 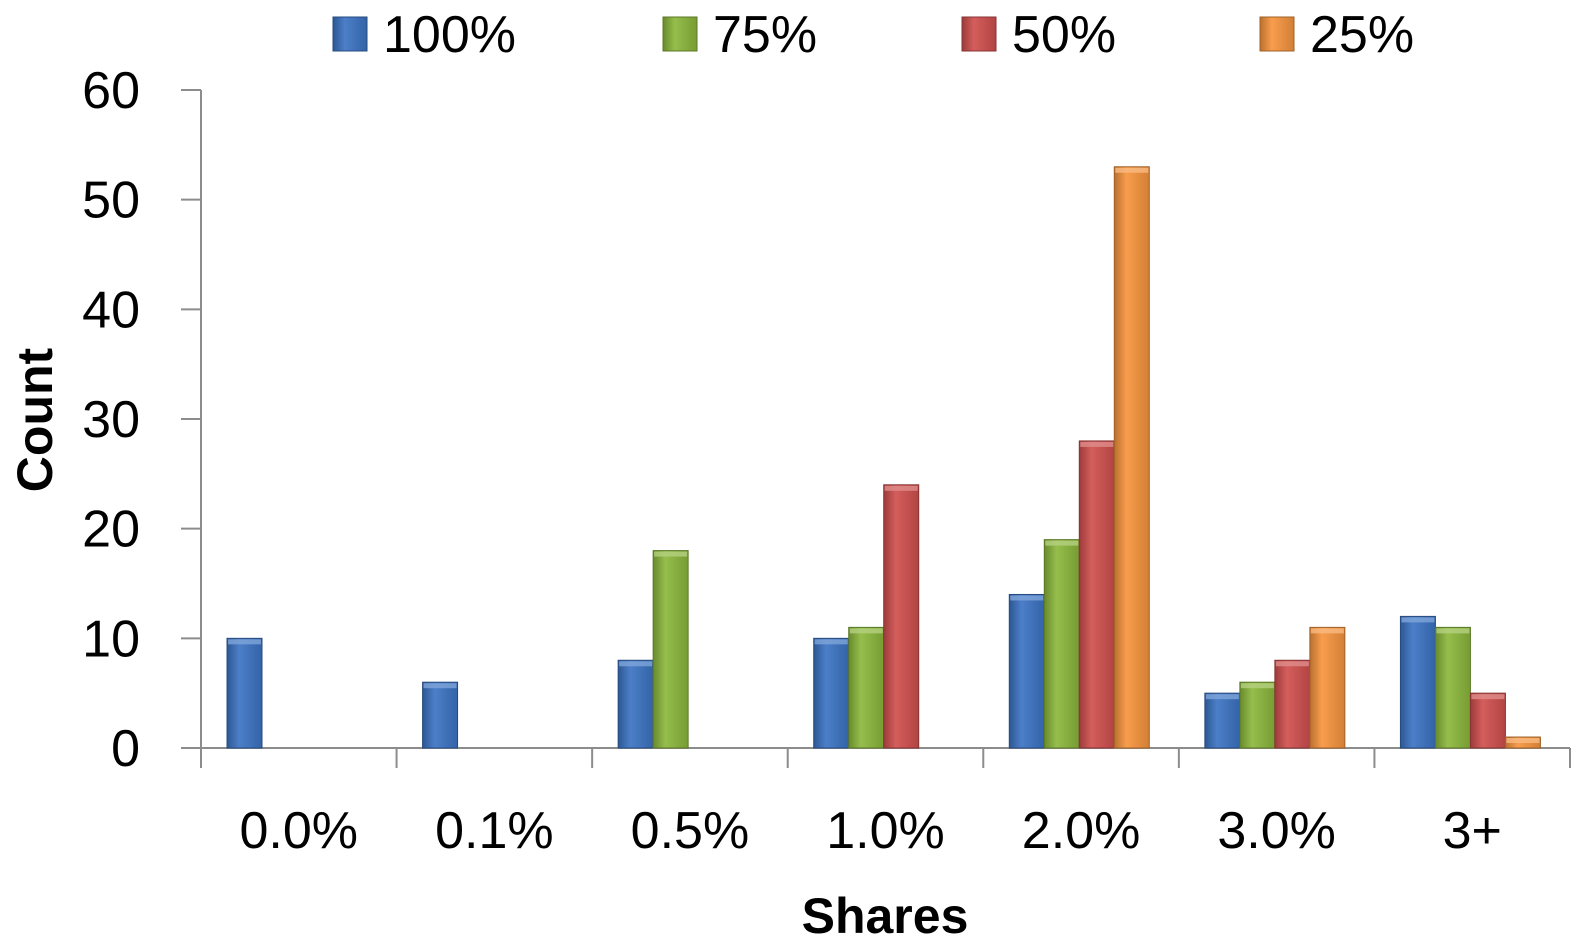 What do you see at coordinates (494, 831) in the screenshot?
I see `x-tick-label: 0.1%` at bounding box center [494, 831].